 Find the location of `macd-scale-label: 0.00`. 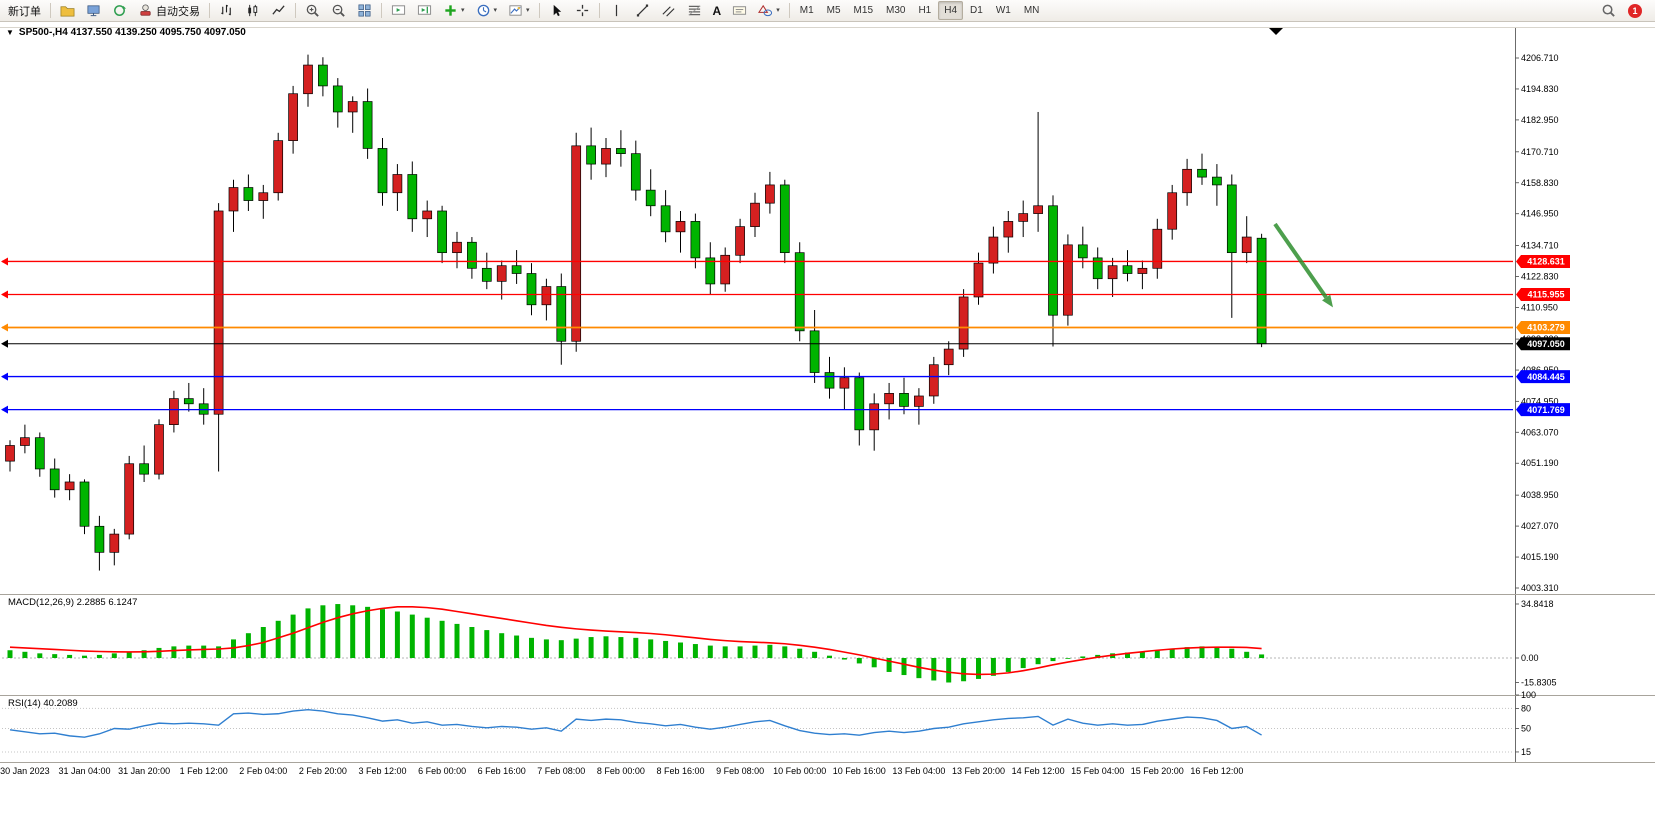

macd-scale-label: 0.00 is located at coordinates (1530, 658).